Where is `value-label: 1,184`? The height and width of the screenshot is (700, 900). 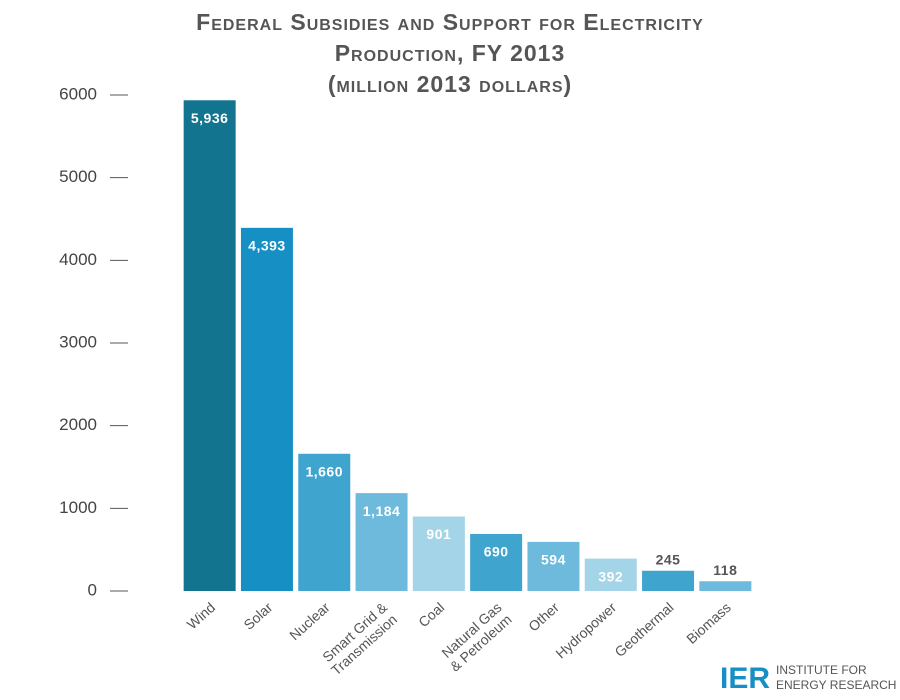 value-label: 1,184 is located at coordinates (382, 511).